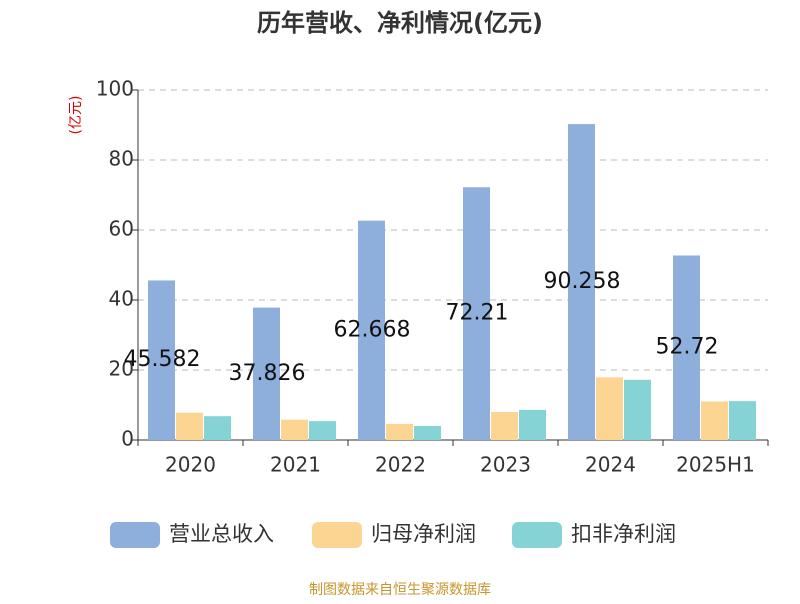 Image resolution: width=800 pixels, height=604 pixels. I want to click on y-tick-label: 20, so click(121, 369).